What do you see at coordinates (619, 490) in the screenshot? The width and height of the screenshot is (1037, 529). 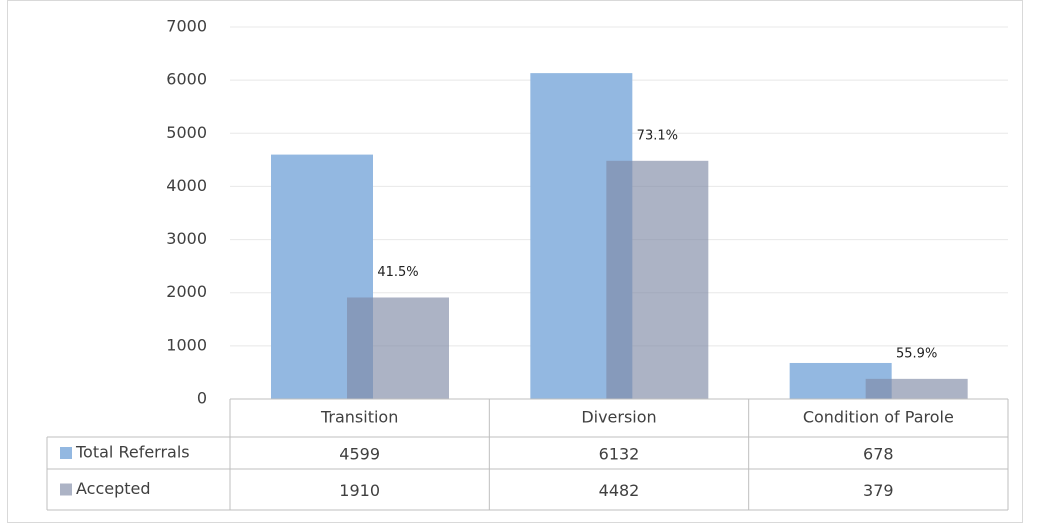 I see `table-cell: 4482` at bounding box center [619, 490].